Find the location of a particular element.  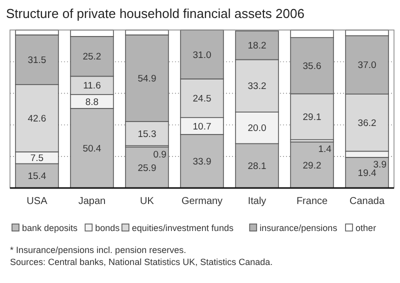

data-label: 3.9 is located at coordinates (379, 165).